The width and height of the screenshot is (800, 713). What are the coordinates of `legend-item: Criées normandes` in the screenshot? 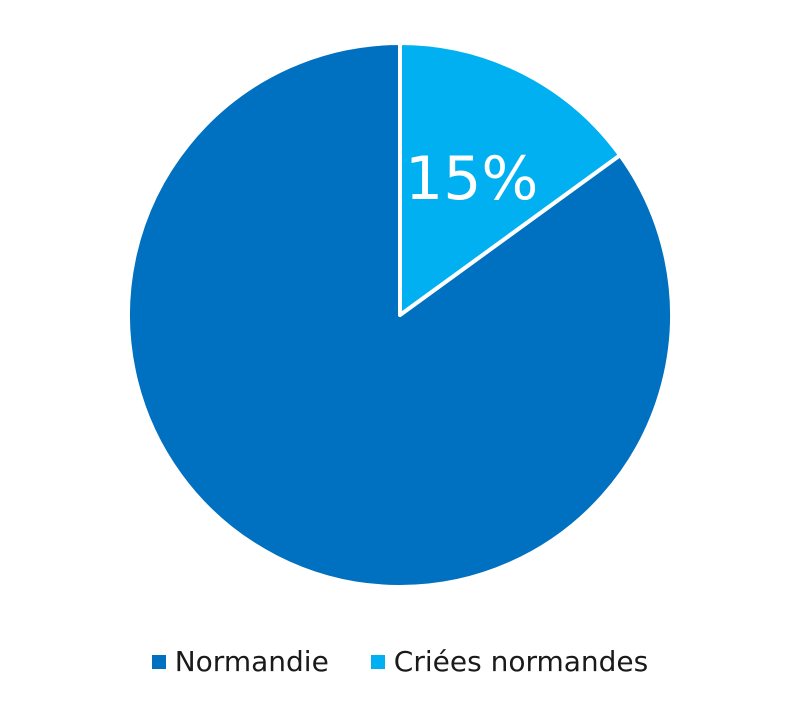 It's located at (509, 662).